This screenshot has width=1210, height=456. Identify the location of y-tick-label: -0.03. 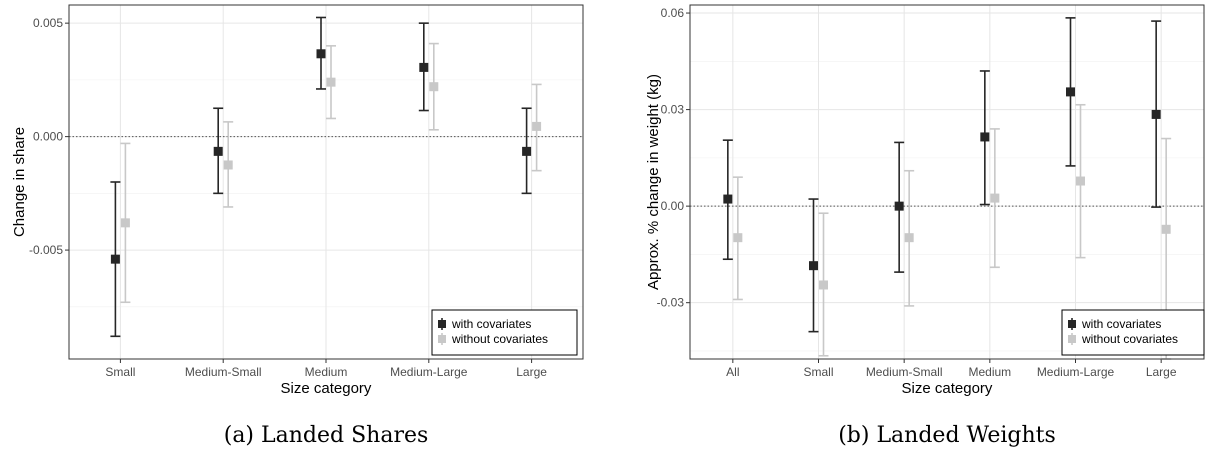
(671, 303).